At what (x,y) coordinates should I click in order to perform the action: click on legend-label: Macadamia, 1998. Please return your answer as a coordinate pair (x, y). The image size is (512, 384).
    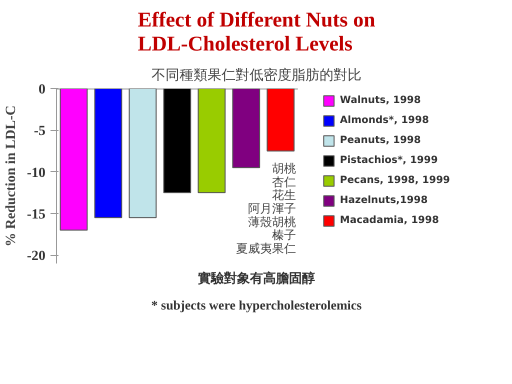
    Looking at the image, I should click on (389, 220).